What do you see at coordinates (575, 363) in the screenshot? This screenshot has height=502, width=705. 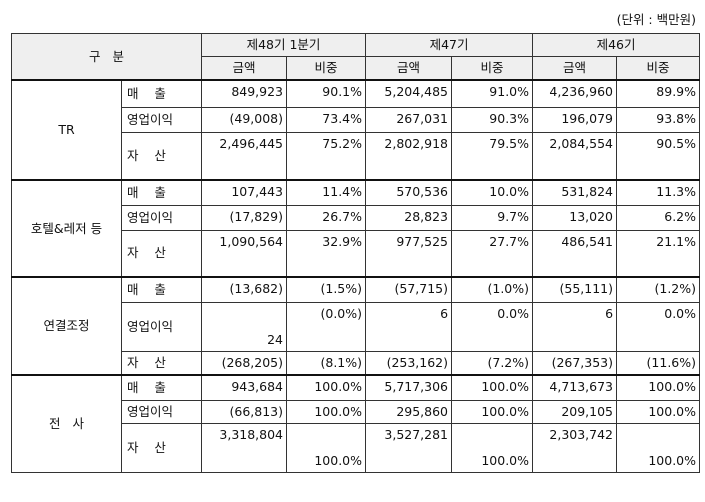 I see `table-cell: (267,353)` at bounding box center [575, 363].